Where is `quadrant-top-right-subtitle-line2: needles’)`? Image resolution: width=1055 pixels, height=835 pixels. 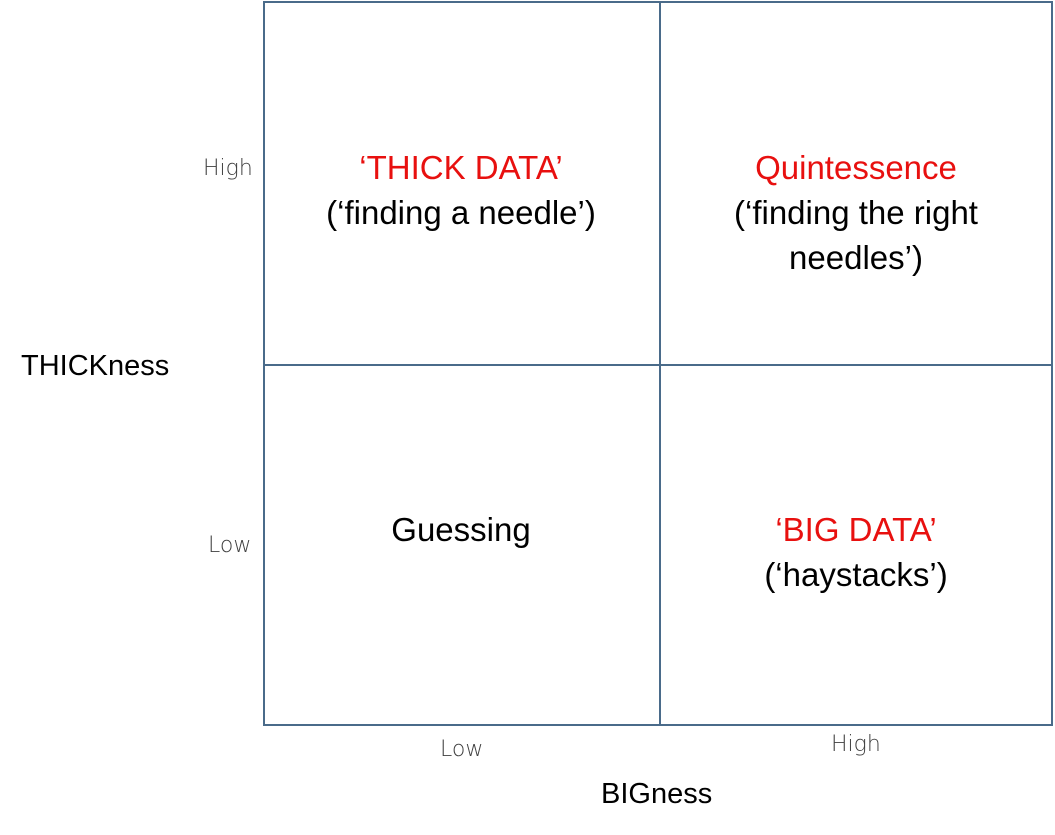 quadrant-top-right-subtitle-line2: needles’) is located at coordinates (856, 257).